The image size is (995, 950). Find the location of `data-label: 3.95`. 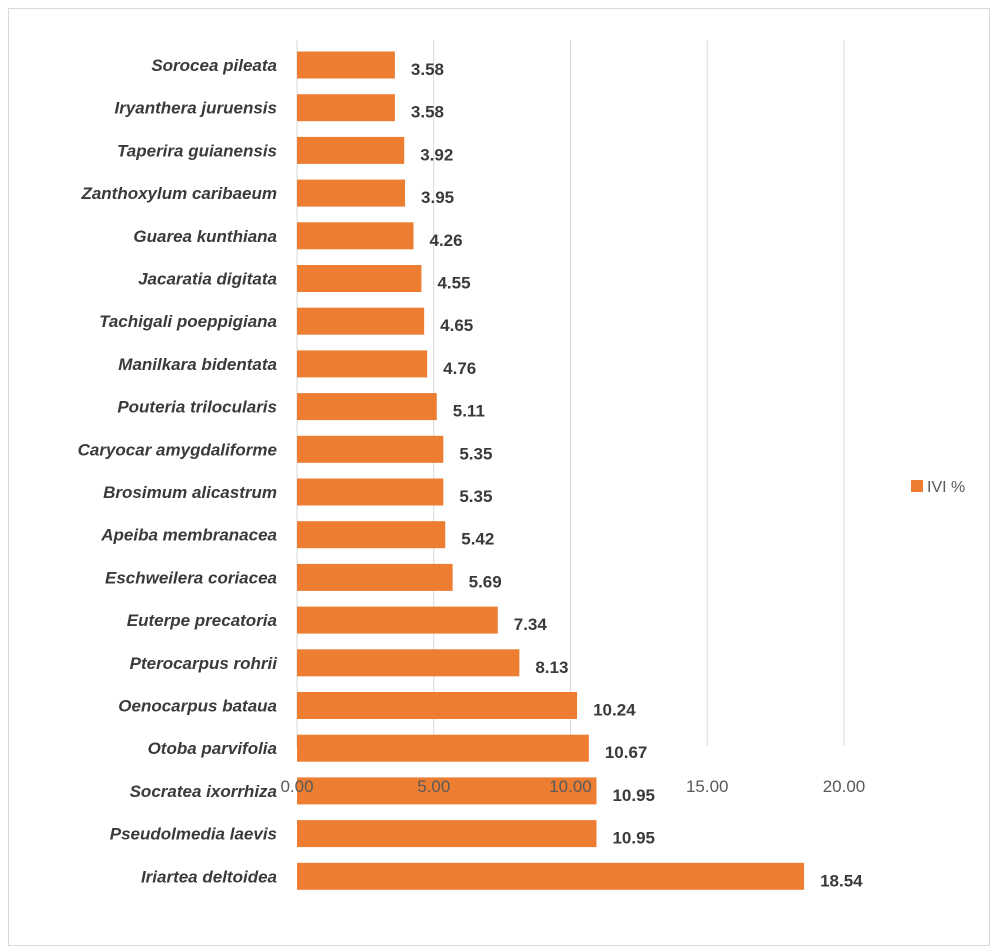

data-label: 3.95 is located at coordinates (437, 197).